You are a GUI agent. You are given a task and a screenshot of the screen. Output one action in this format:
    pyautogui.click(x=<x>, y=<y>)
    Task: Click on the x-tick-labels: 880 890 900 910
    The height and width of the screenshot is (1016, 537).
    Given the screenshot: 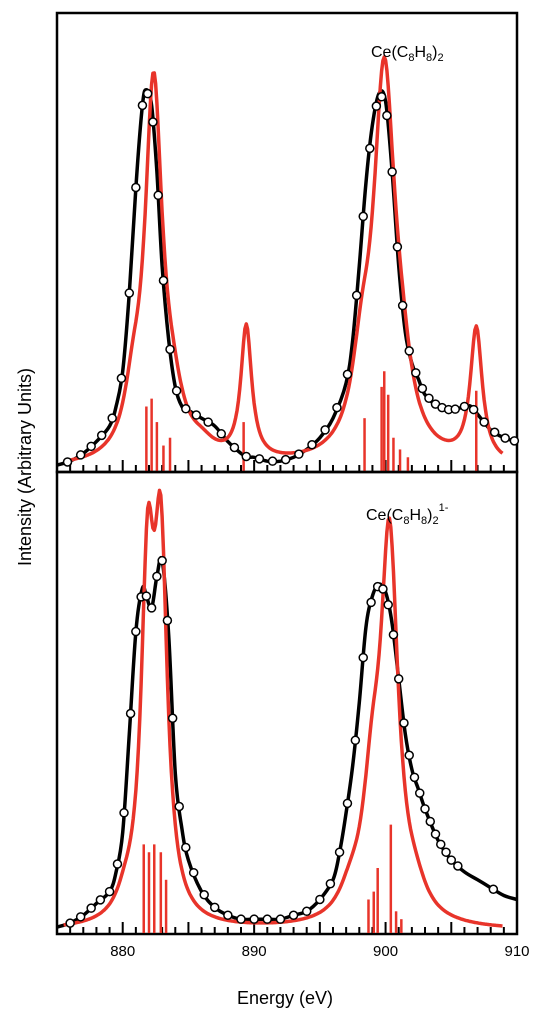 What is the action you would take?
    pyautogui.click(x=319, y=951)
    